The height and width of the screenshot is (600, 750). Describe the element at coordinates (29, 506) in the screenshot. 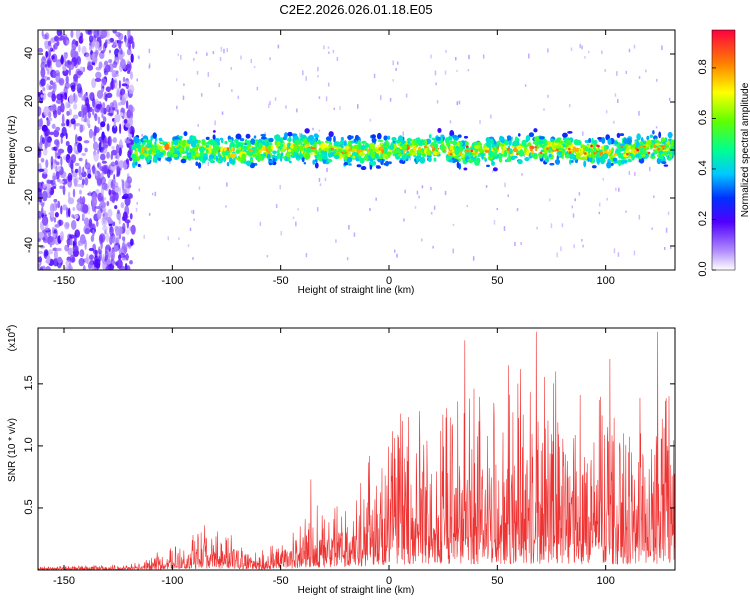

I see `bottom-y-tick-label: 0.5` at that location.